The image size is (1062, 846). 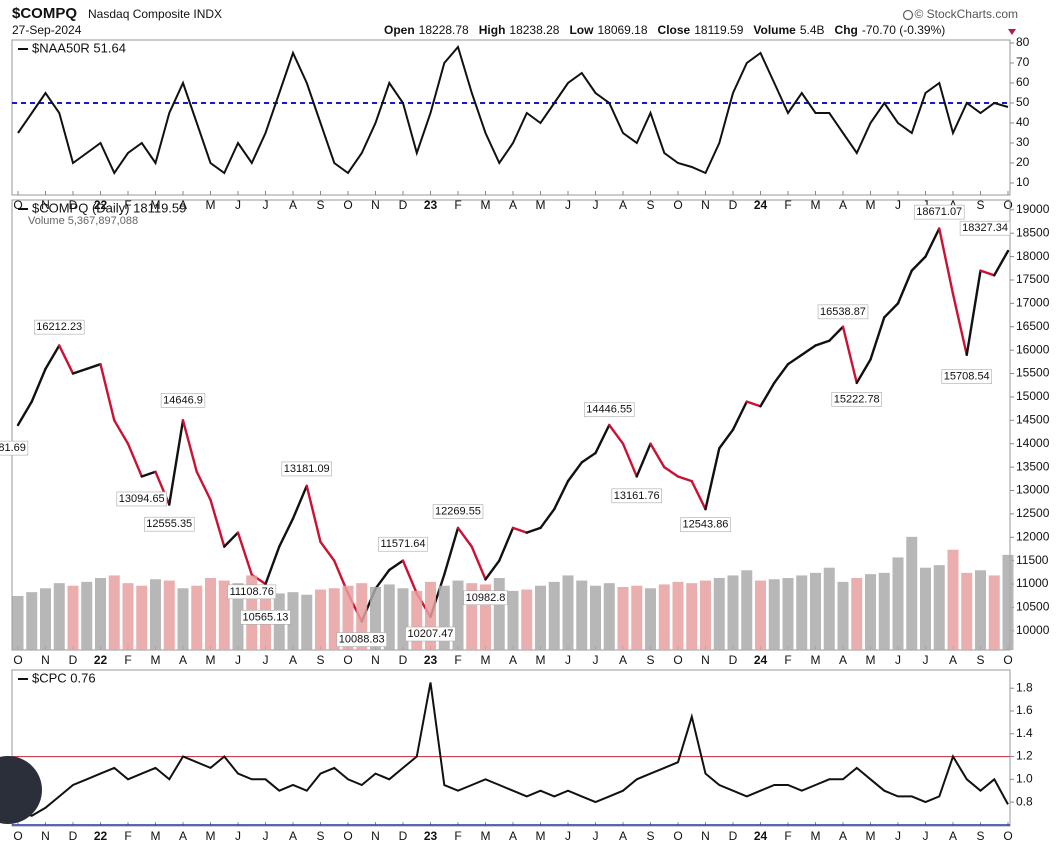 What do you see at coordinates (846, 30) in the screenshot?
I see `stat-label: Chg` at bounding box center [846, 30].